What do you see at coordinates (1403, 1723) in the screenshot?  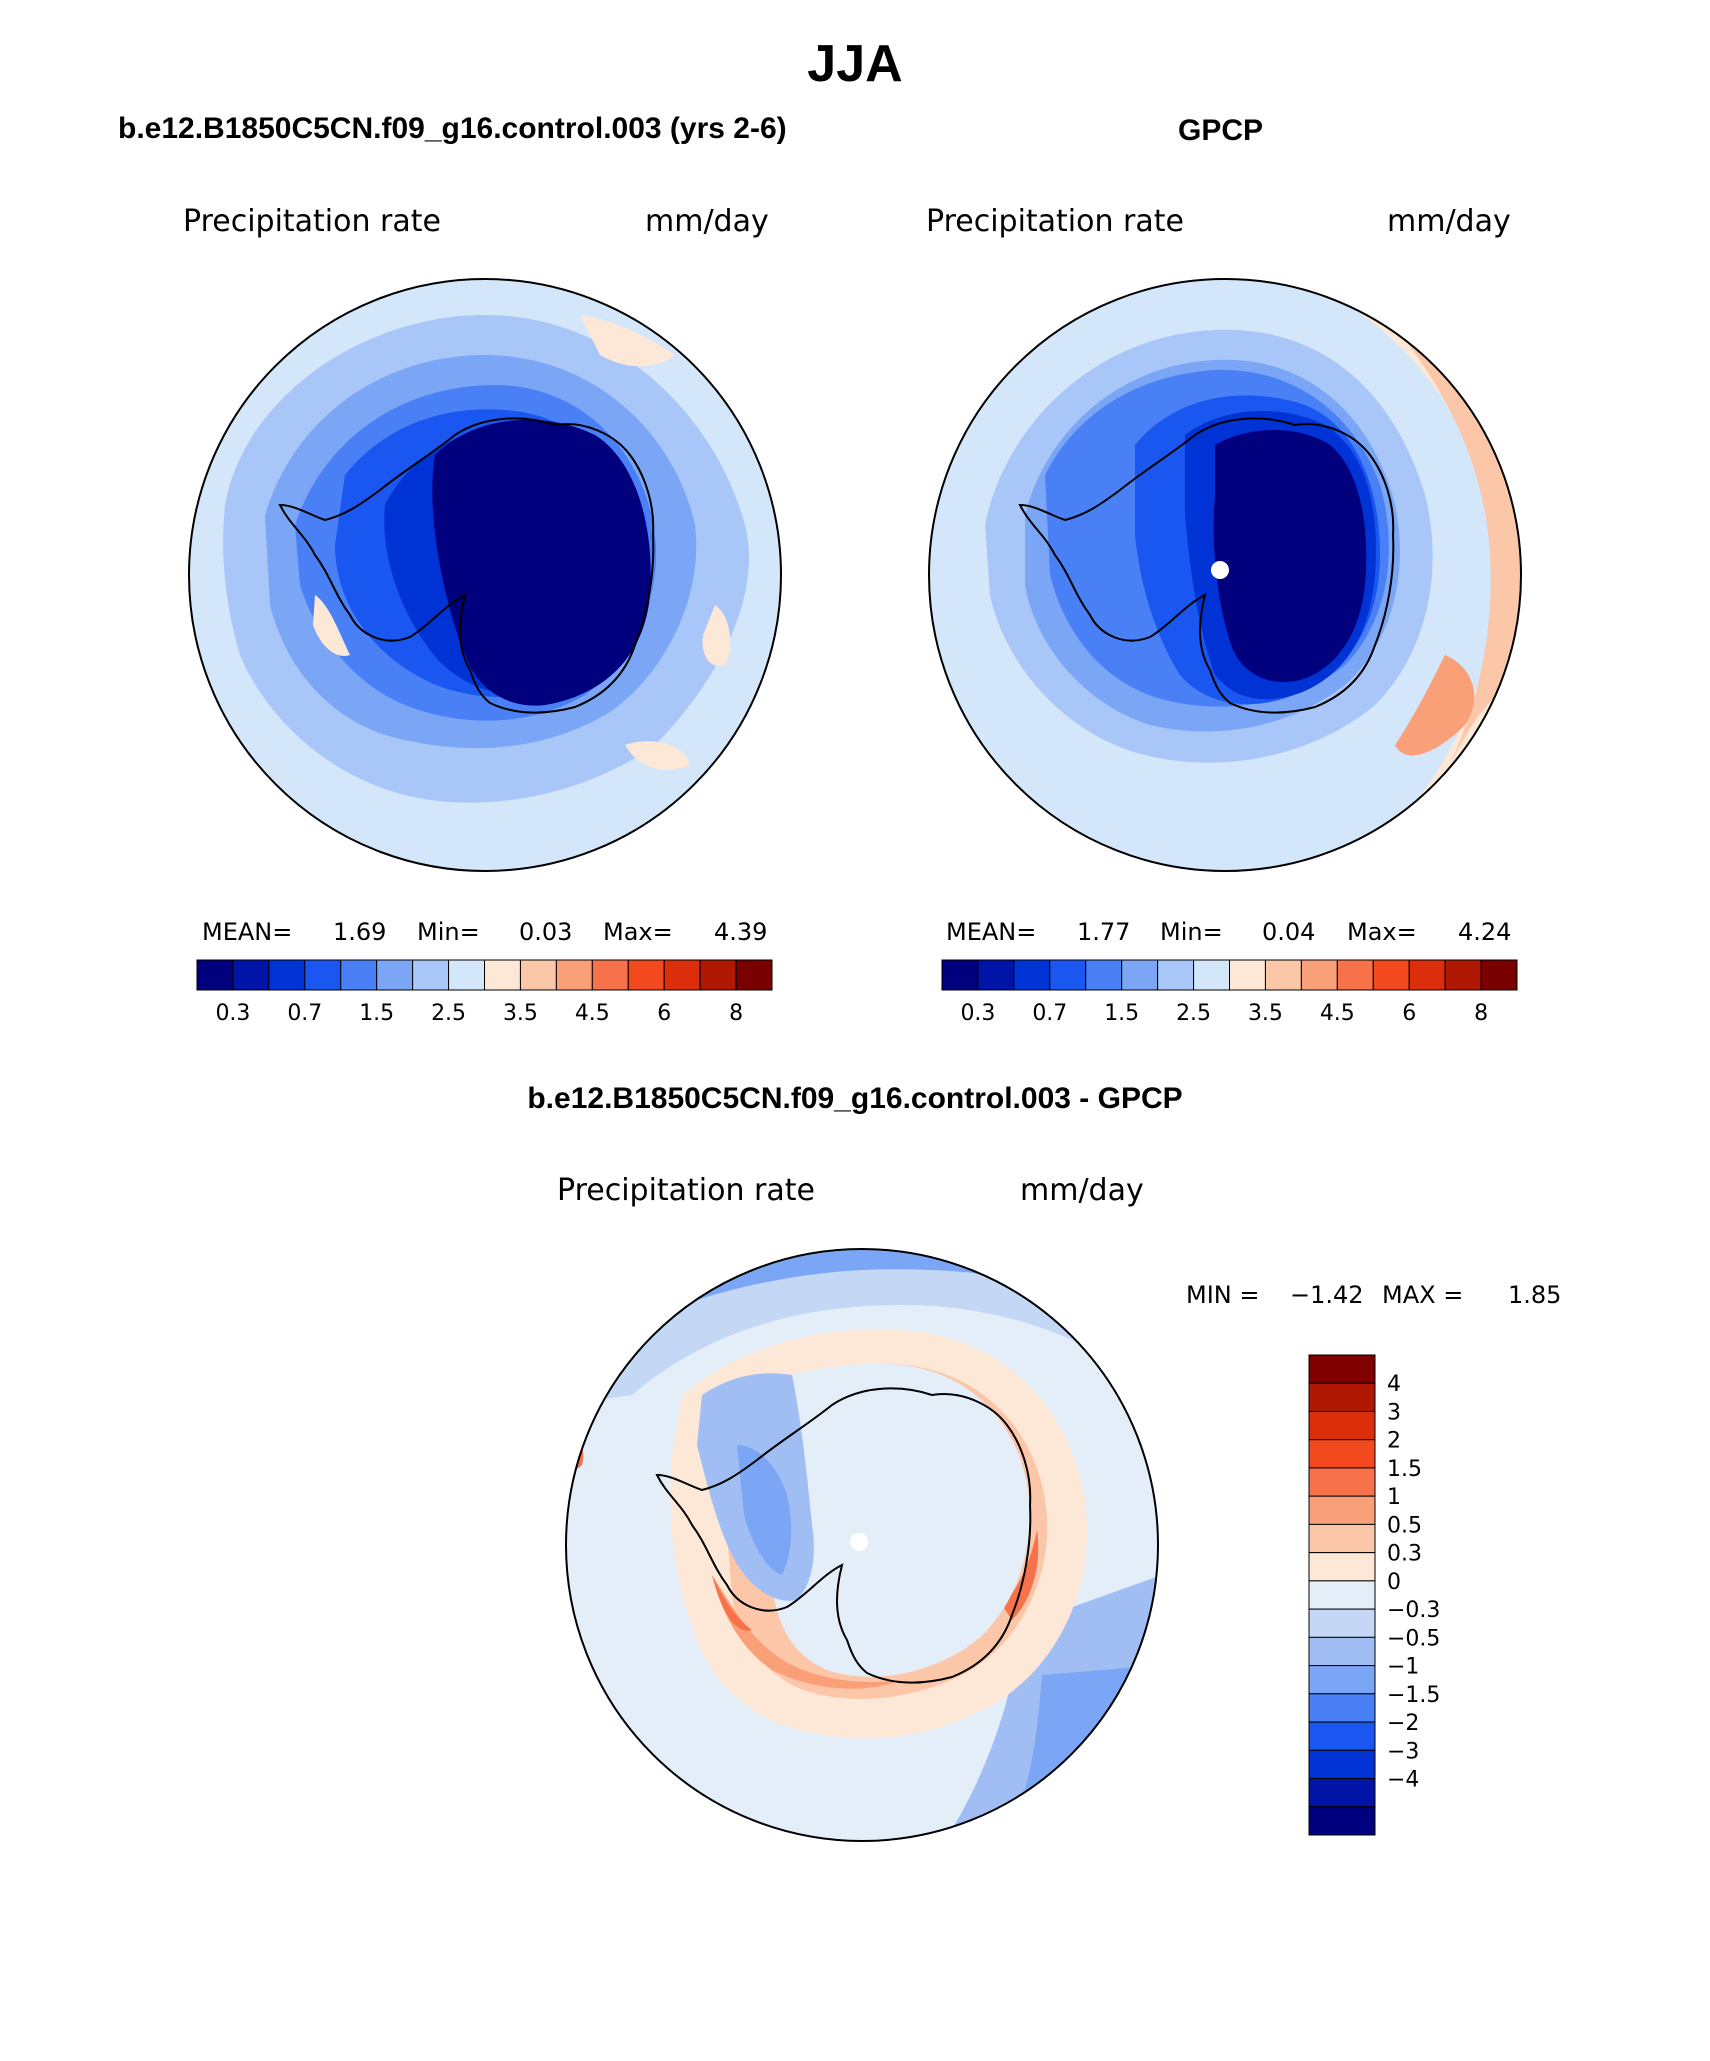 I see `panel3-colorbar-tick-label: −2` at bounding box center [1403, 1723].